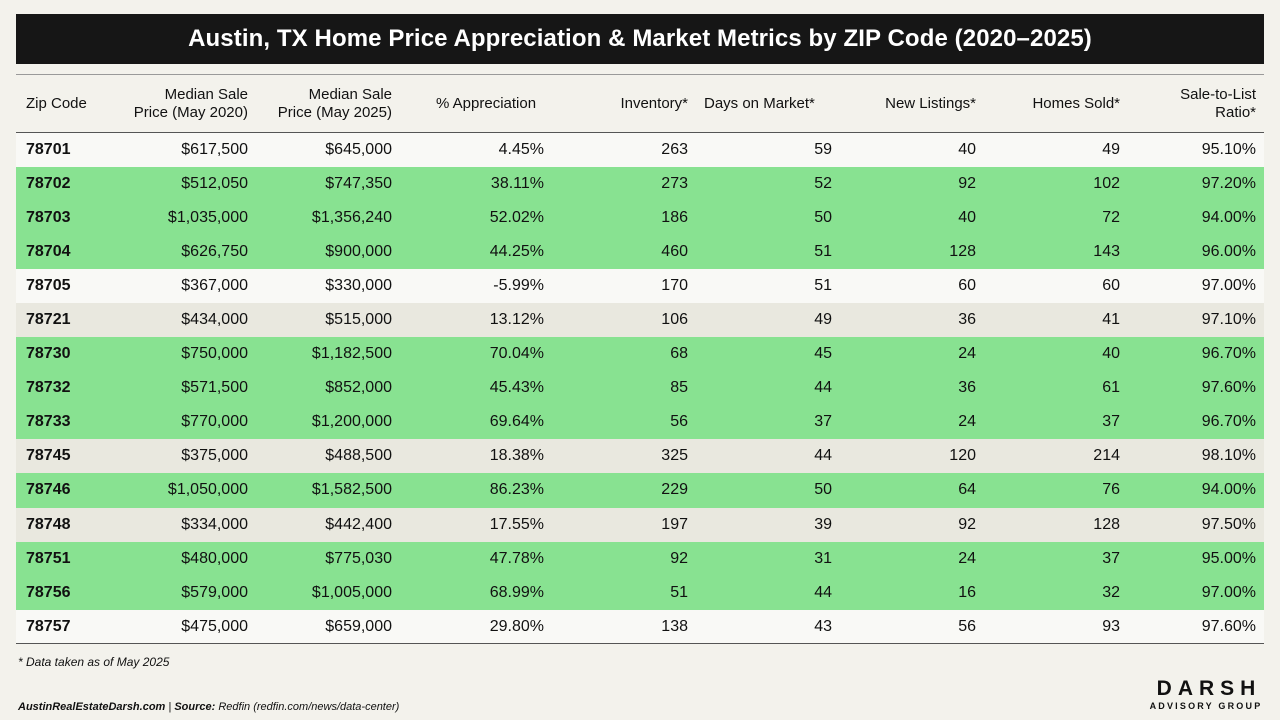 The height and width of the screenshot is (720, 1280). I want to click on header-label-line: Price (May 2025), so click(334, 112).